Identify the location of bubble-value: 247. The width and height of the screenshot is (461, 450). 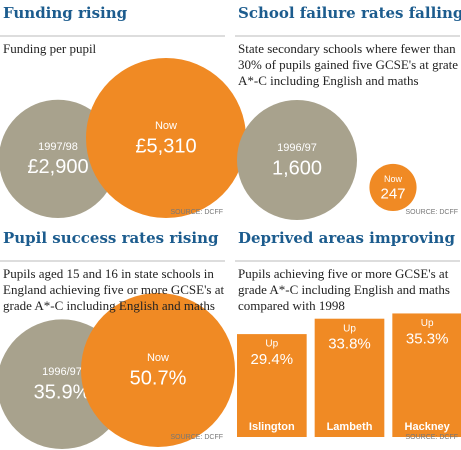
(392, 193).